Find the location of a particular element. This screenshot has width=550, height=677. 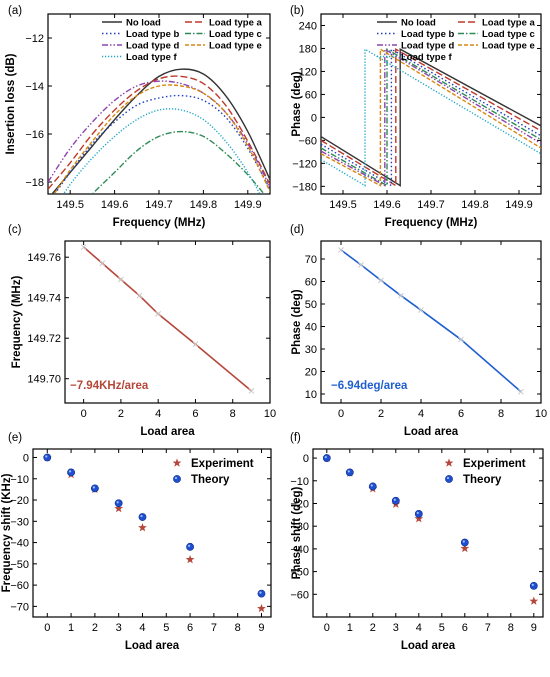

legend-label-6: Load type f is located at coordinates (427, 57).